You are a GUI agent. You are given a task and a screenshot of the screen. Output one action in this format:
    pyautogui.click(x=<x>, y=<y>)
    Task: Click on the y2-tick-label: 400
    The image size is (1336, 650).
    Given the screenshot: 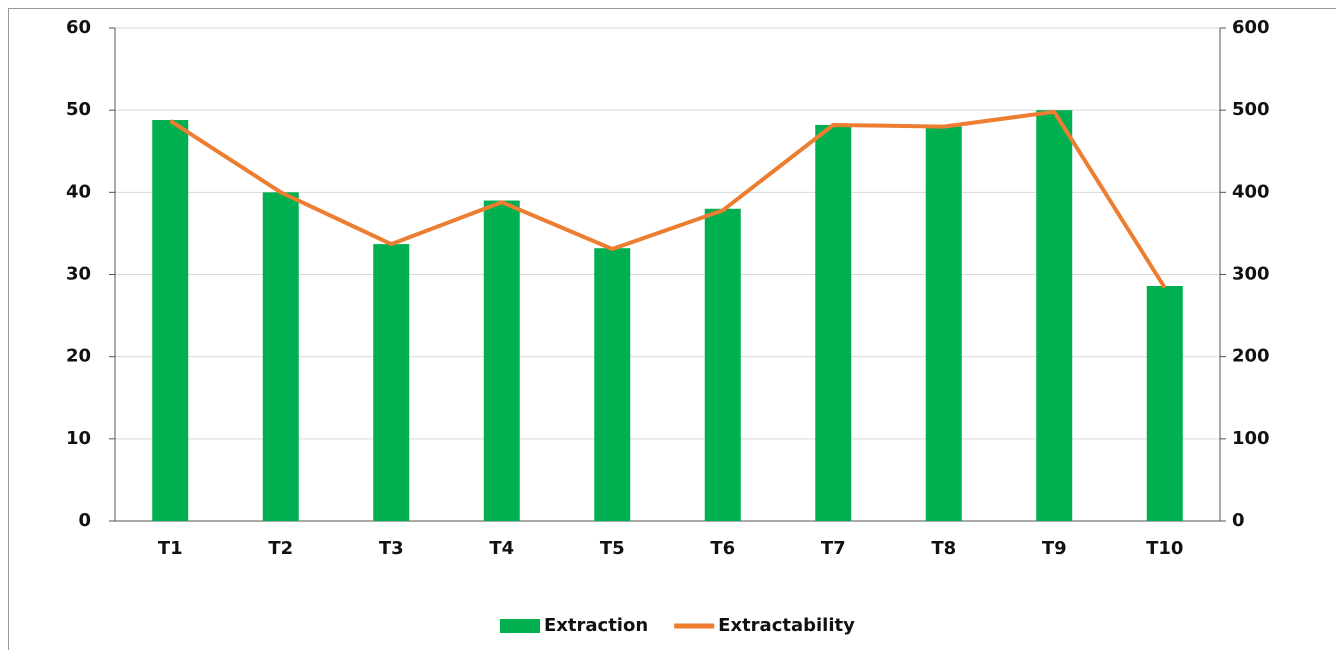 What is the action you would take?
    pyautogui.click(x=1251, y=191)
    